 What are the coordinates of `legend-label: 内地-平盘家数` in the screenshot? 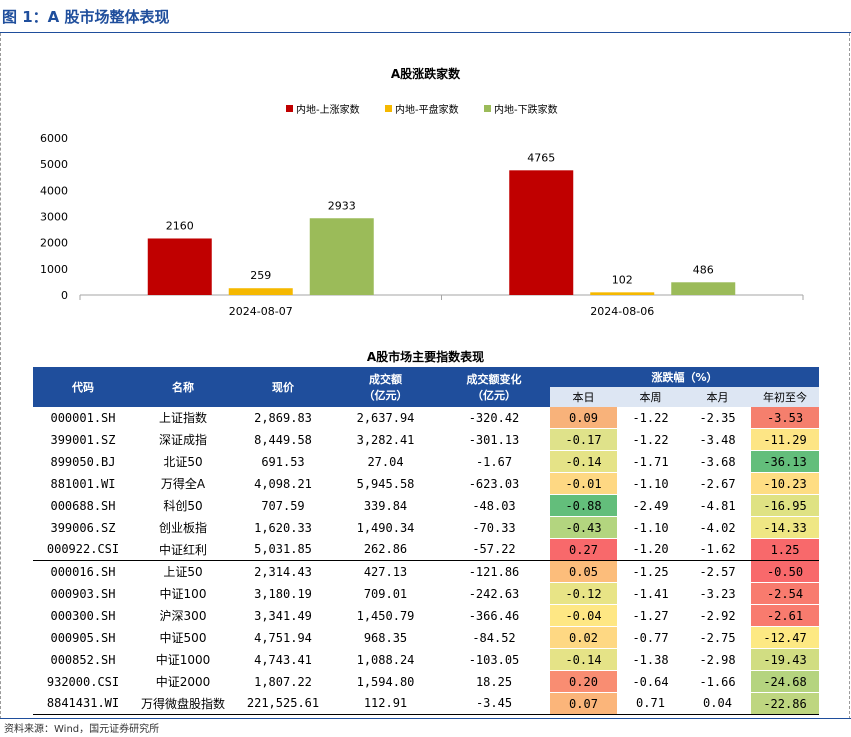 It's located at (427, 109).